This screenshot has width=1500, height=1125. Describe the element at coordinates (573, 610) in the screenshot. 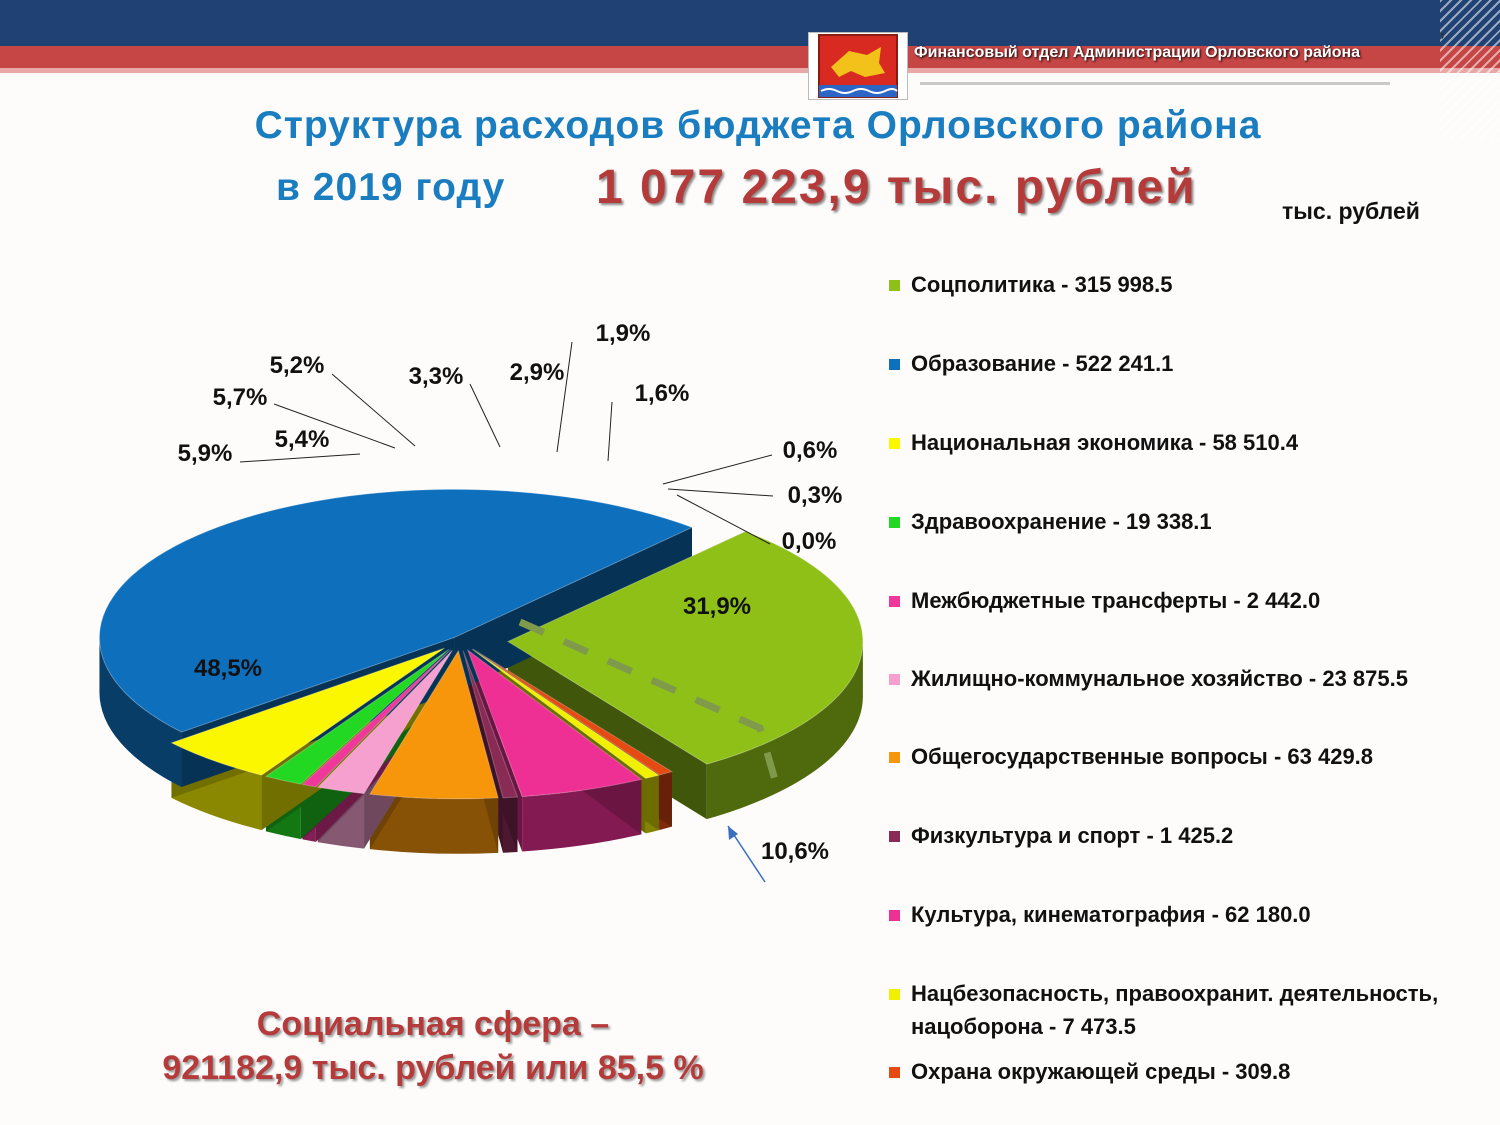

I see `pie-slice-cut` at that location.